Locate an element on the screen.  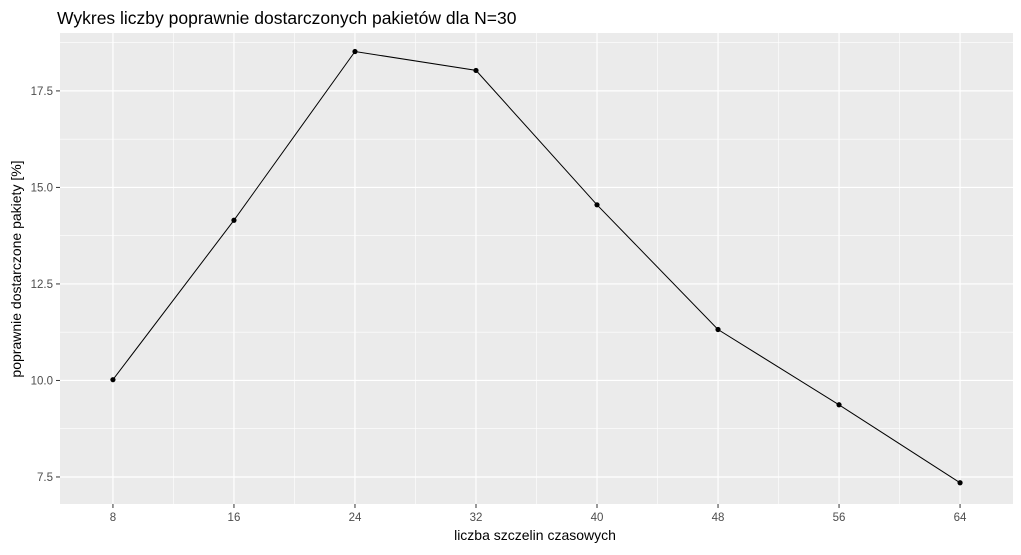
x-axis-title: liczba szczelin czasowych is located at coordinates (535, 535).